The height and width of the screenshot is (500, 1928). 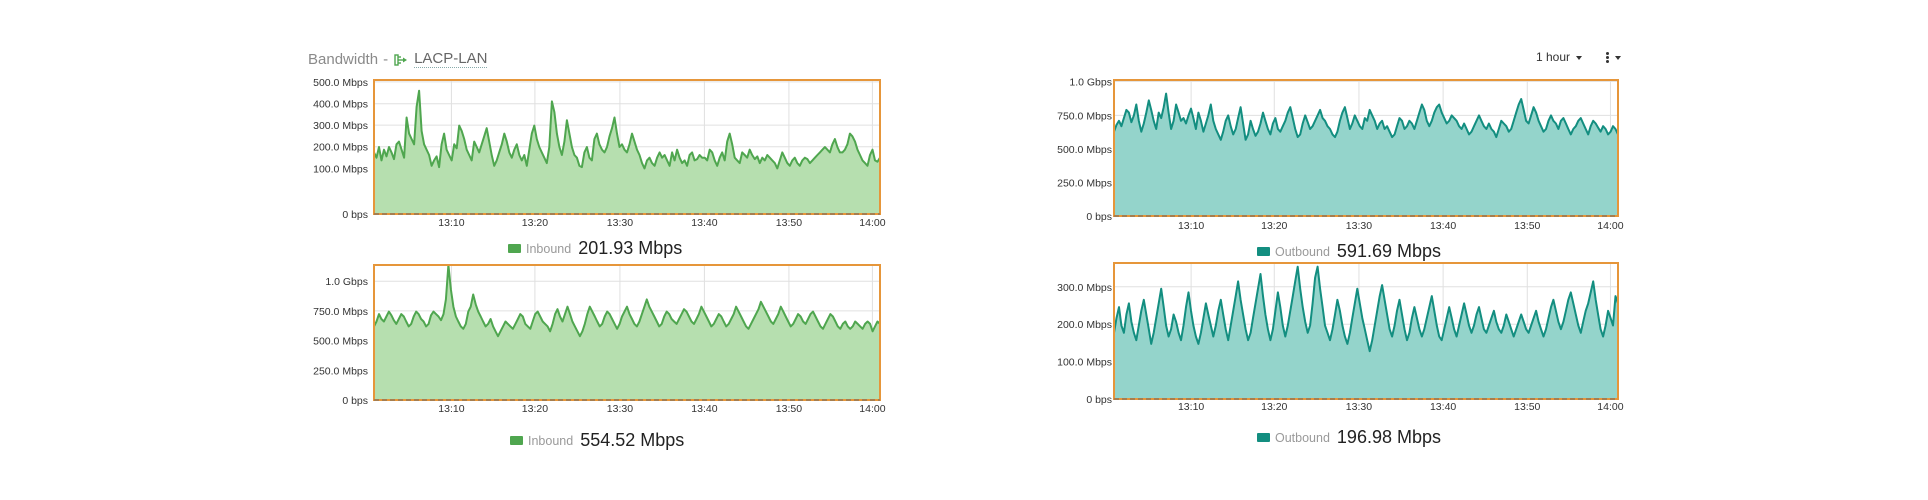 What do you see at coordinates (1553, 57) in the screenshot?
I see `time-range-label: 1 hour` at bounding box center [1553, 57].